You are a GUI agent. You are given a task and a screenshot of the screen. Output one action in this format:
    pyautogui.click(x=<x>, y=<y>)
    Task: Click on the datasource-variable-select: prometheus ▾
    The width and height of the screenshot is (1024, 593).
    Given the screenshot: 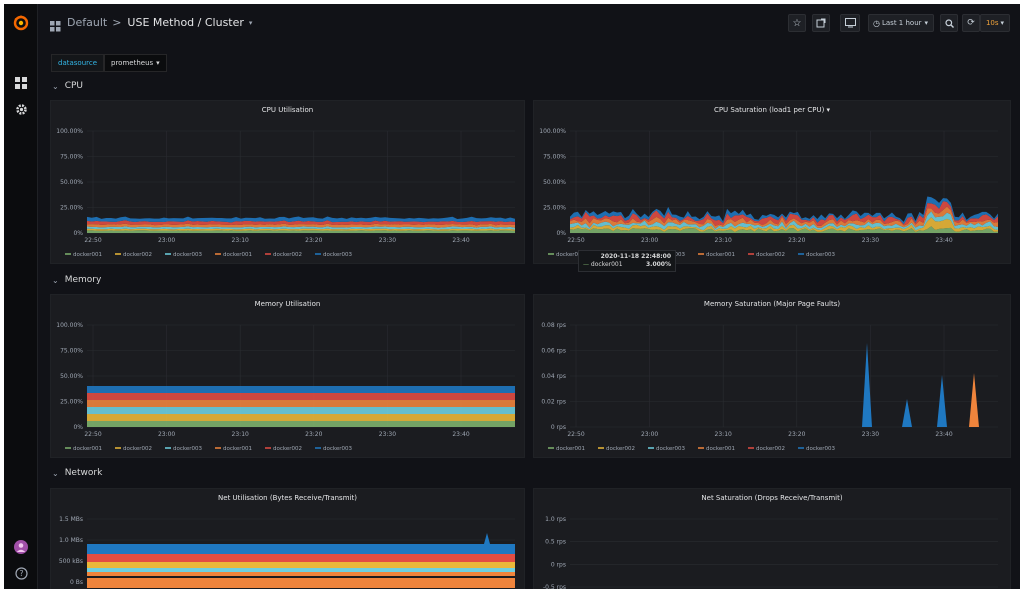 What is the action you would take?
    pyautogui.click(x=135, y=63)
    